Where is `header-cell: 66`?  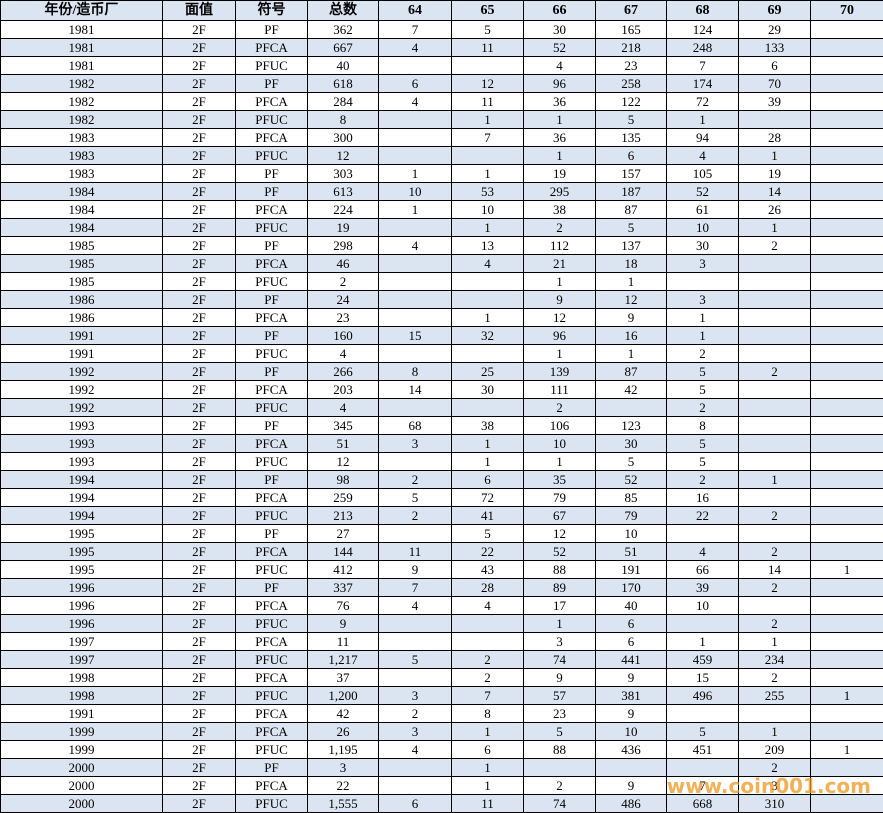
header-cell: 66 is located at coordinates (560, 11).